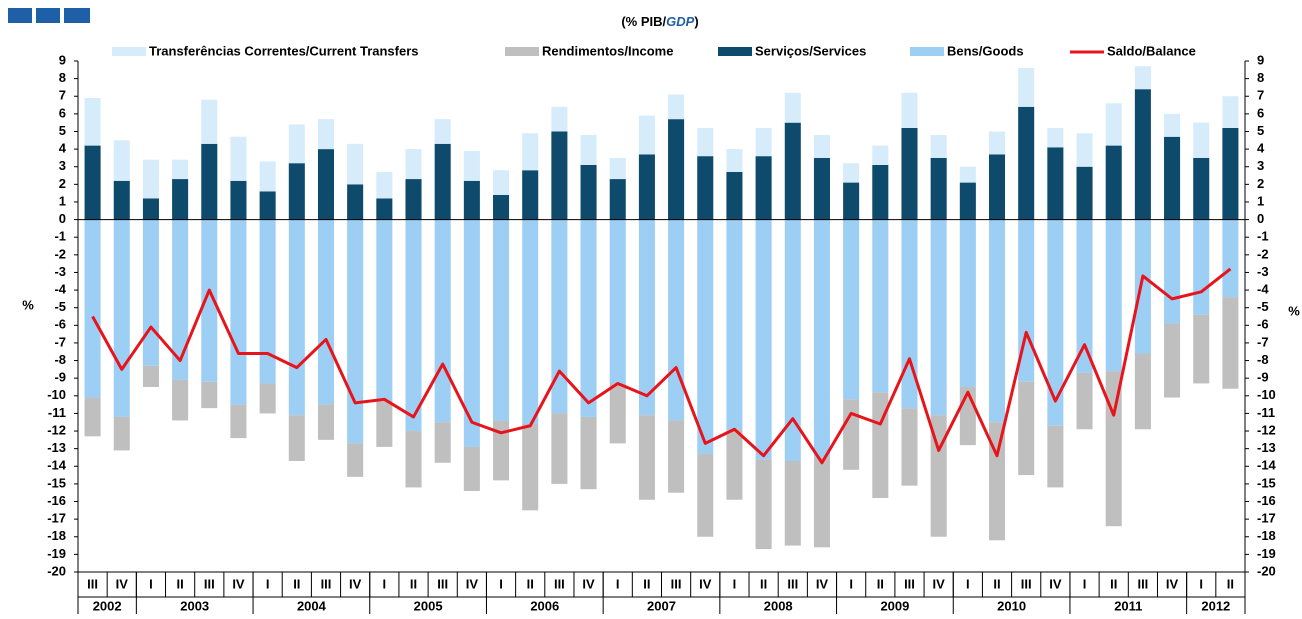 This screenshot has width=1302, height=619. What do you see at coordinates (1266, 535) in the screenshot?
I see `y2-tick-label: -18` at bounding box center [1266, 535].